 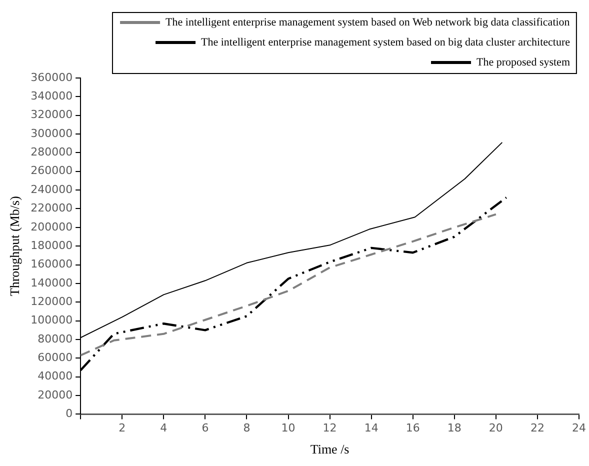 I want to click on y-tick-label: 280000, so click(x=51, y=152).